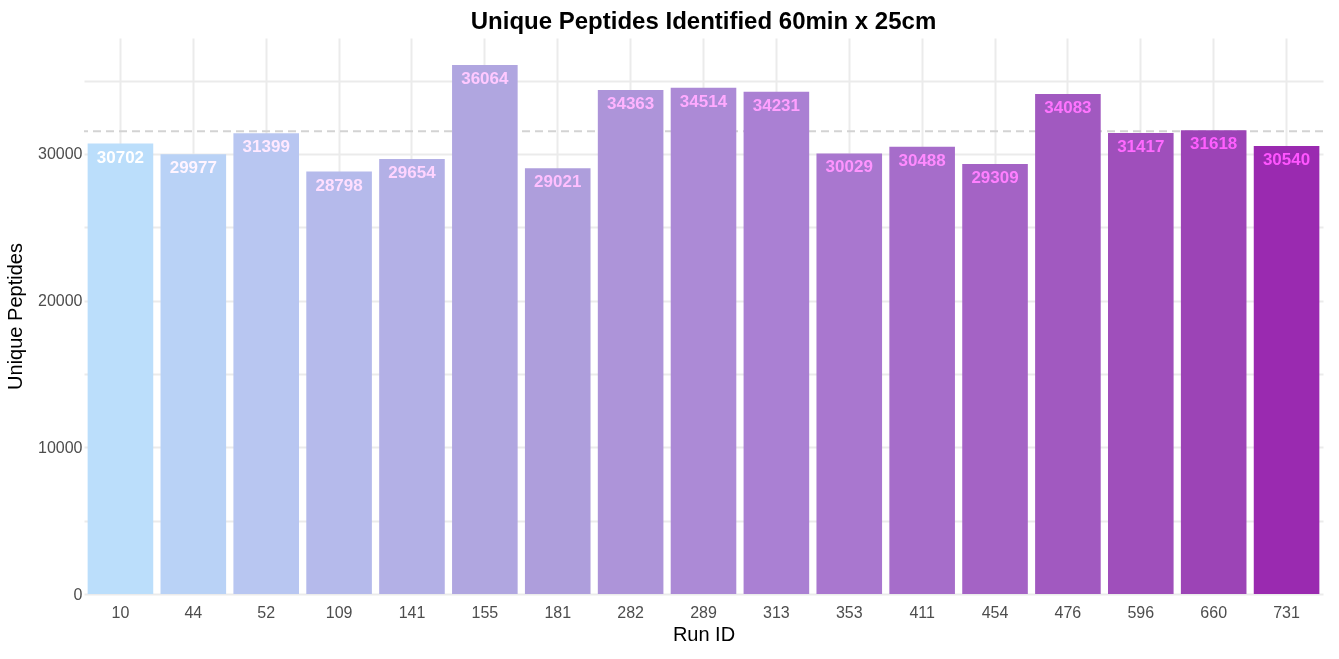 The height and width of the screenshot is (659, 1339). Describe the element at coordinates (630, 103) in the screenshot. I see `data-label: 34363` at that location.